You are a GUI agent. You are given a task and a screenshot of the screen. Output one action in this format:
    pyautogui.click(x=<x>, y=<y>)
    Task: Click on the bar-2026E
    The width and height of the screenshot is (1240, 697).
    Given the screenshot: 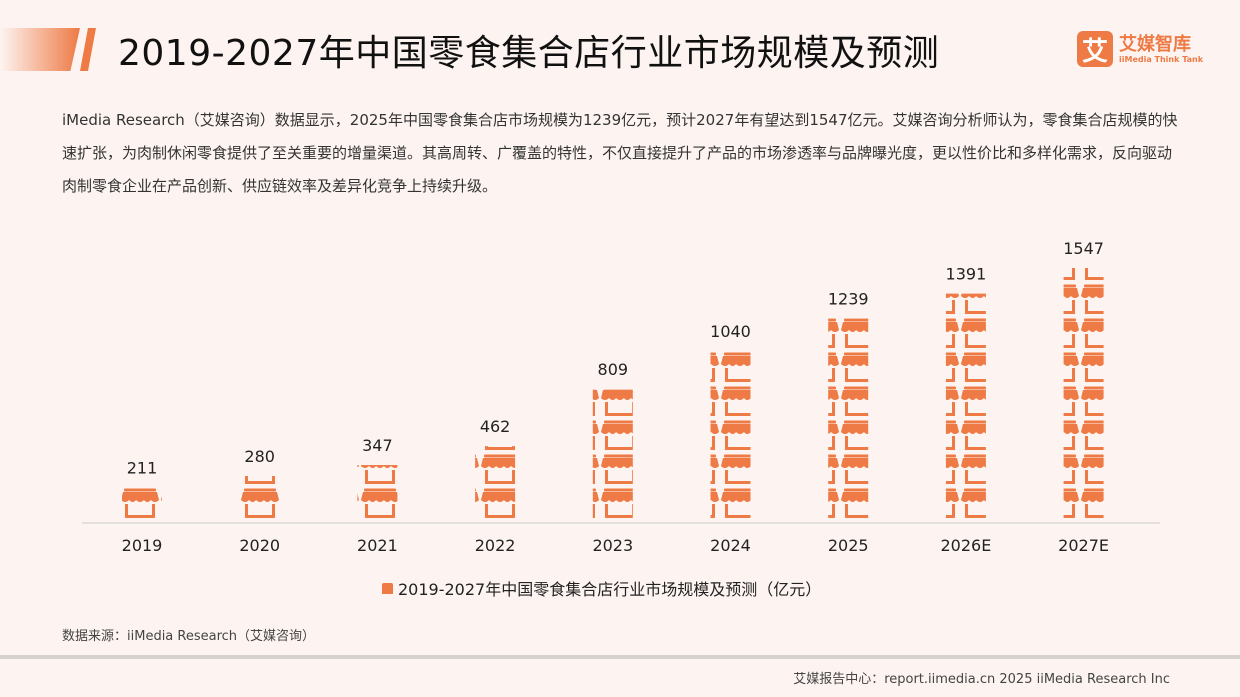 What is the action you would take?
    pyautogui.click(x=965, y=407)
    